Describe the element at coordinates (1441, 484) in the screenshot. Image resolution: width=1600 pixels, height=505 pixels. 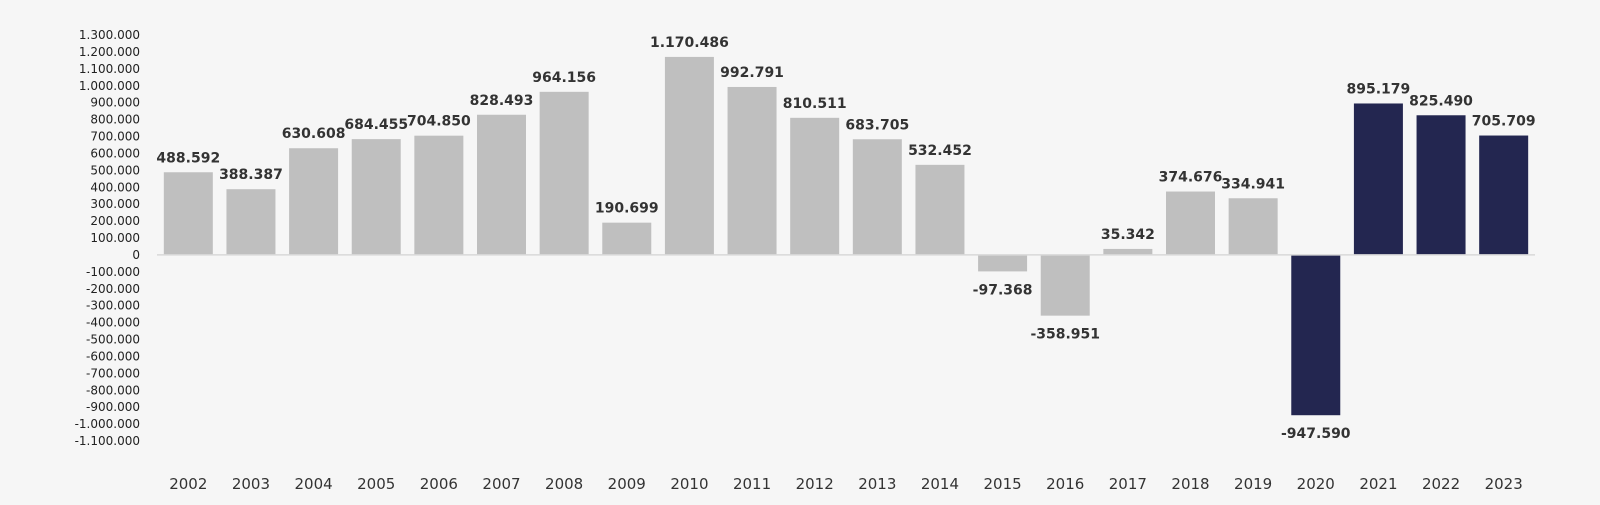
I see `x-tick-label: 2022` at that location.